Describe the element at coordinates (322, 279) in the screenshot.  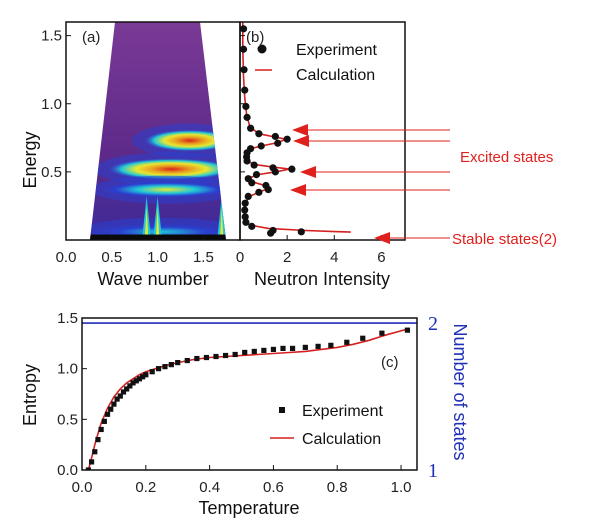
I see `x-axis-label-b: Neutron Intensity` at that location.